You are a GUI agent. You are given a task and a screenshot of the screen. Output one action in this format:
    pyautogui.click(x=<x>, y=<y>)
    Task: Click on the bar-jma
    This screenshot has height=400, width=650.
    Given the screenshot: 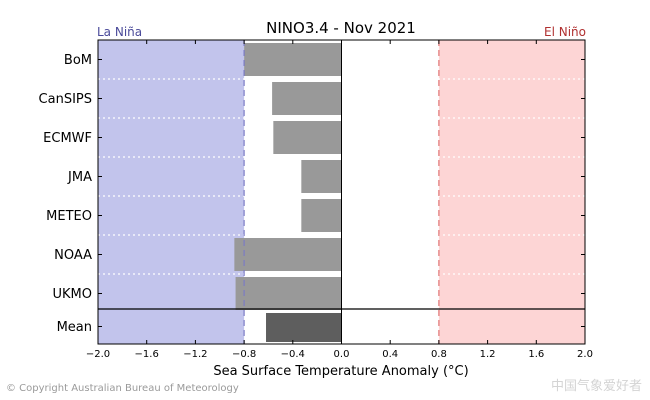 What is the action you would take?
    pyautogui.click(x=321, y=176)
    